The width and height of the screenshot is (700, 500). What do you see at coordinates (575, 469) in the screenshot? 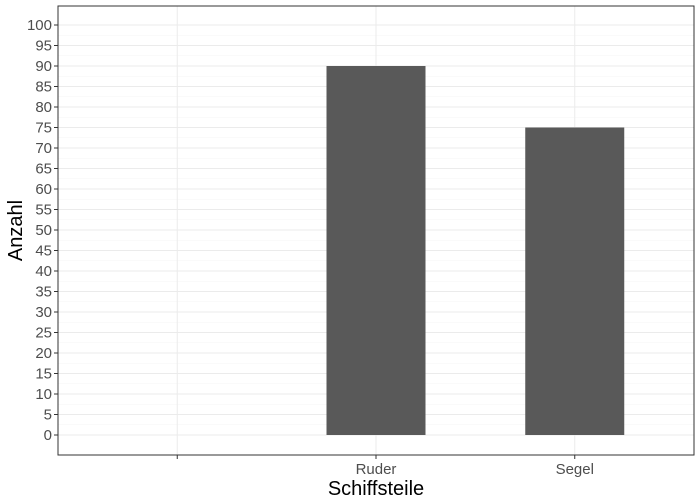
I see `x-tick-label: Segel` at bounding box center [575, 469].